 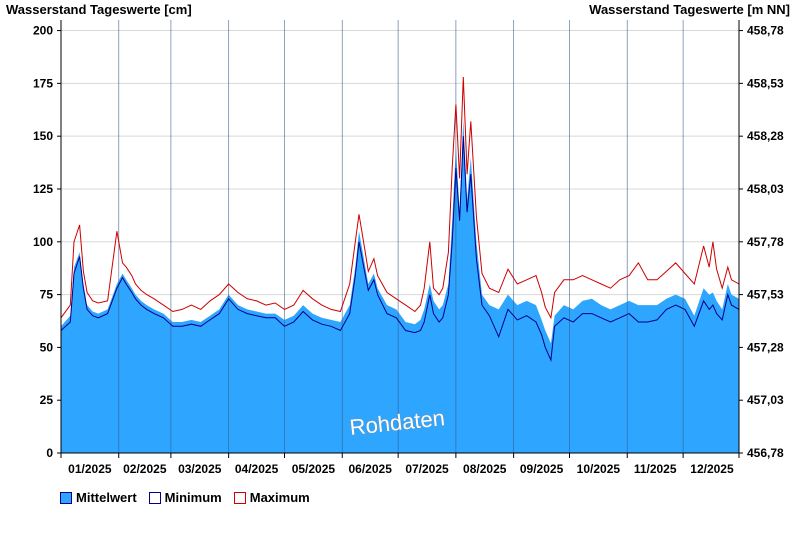 I want to click on y-left-tick-label: 175, so click(x=43, y=83).